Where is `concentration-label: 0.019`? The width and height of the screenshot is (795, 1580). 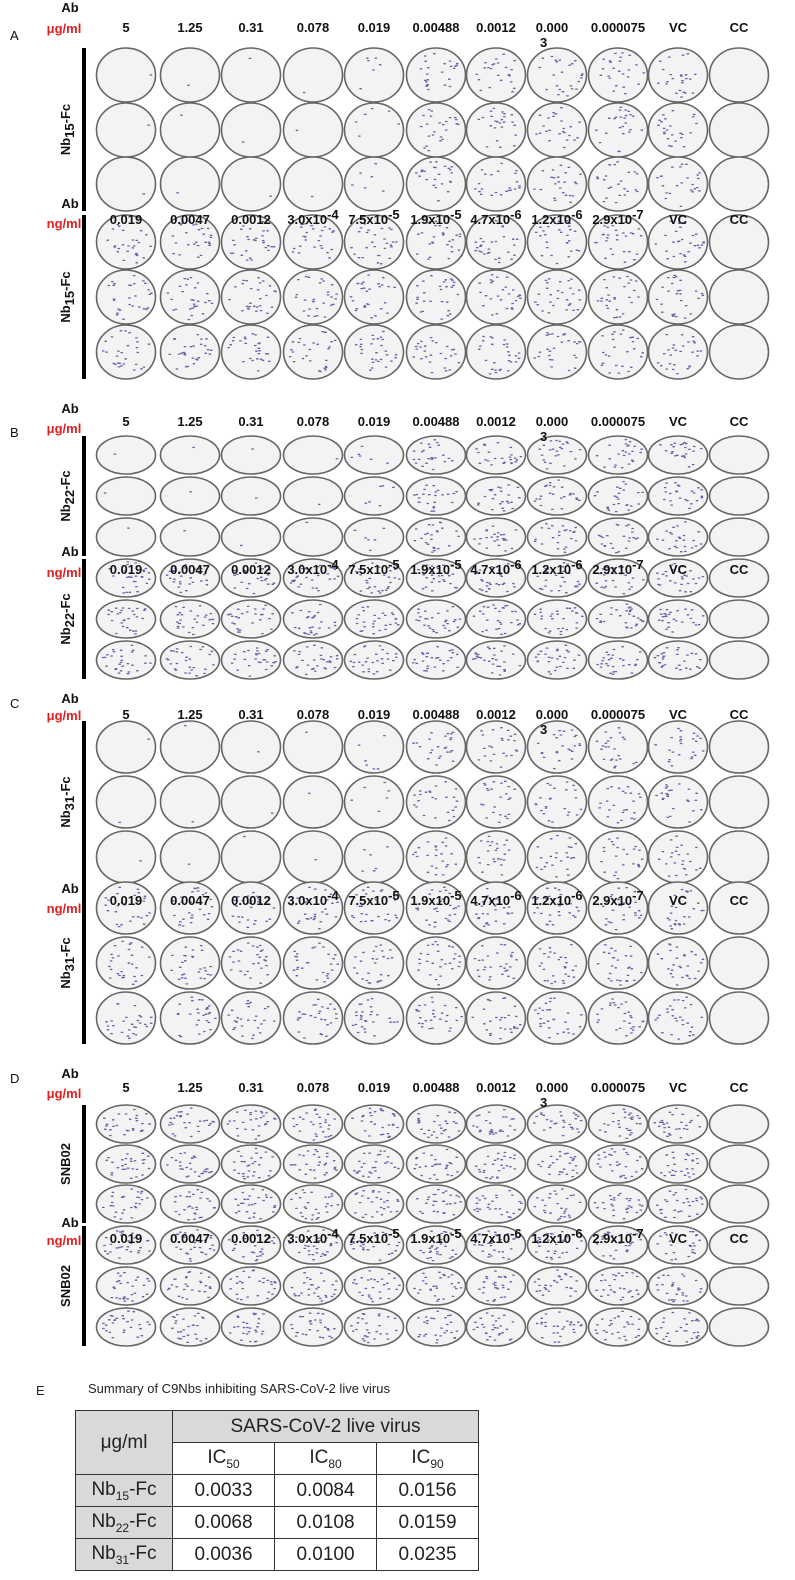 concentration-label: 0.019 is located at coordinates (126, 1238).